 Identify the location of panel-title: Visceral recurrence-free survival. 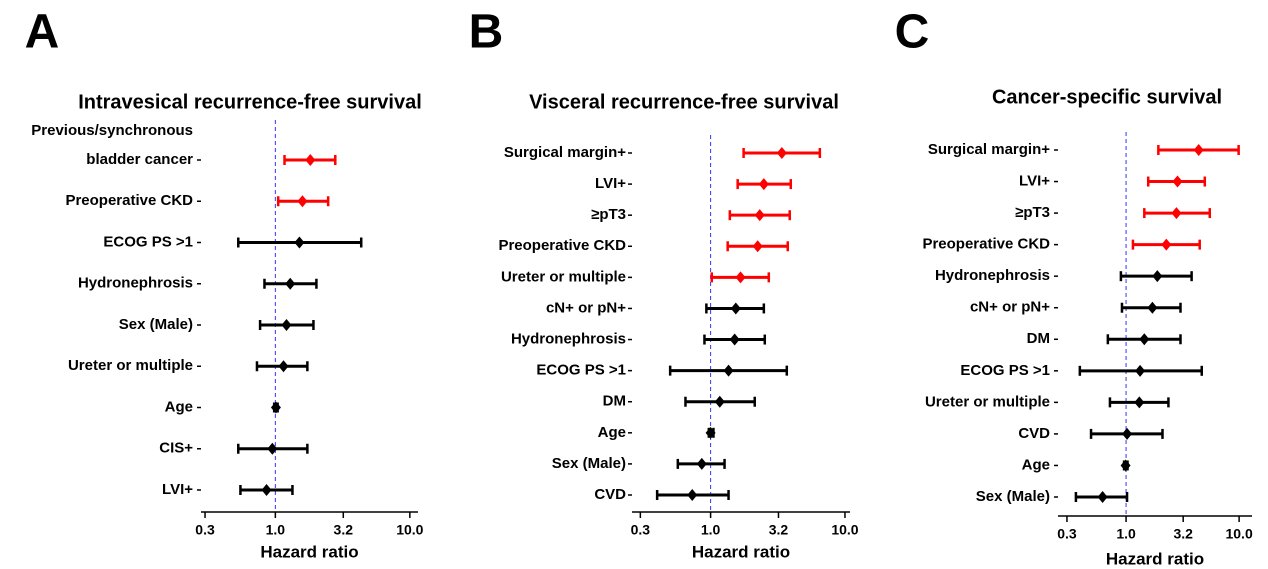
(684, 102).